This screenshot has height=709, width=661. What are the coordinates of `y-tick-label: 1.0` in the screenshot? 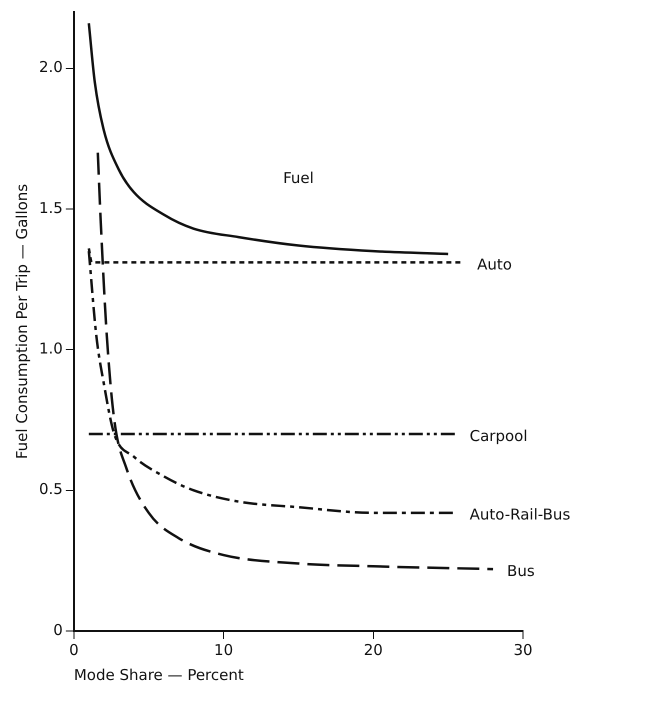 It's located at (50, 349).